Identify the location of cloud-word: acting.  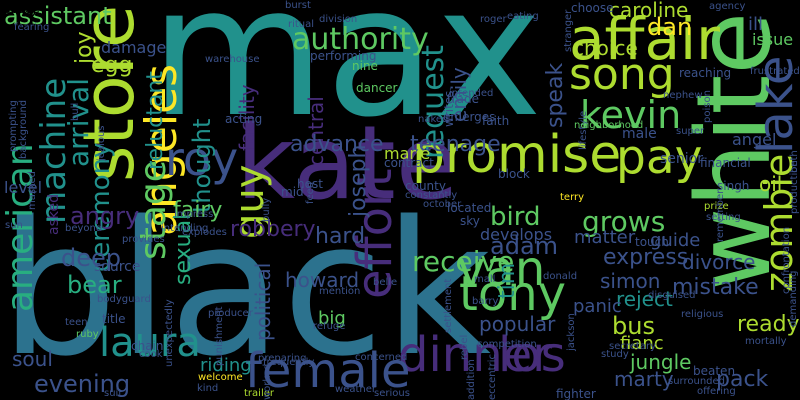
(244, 119).